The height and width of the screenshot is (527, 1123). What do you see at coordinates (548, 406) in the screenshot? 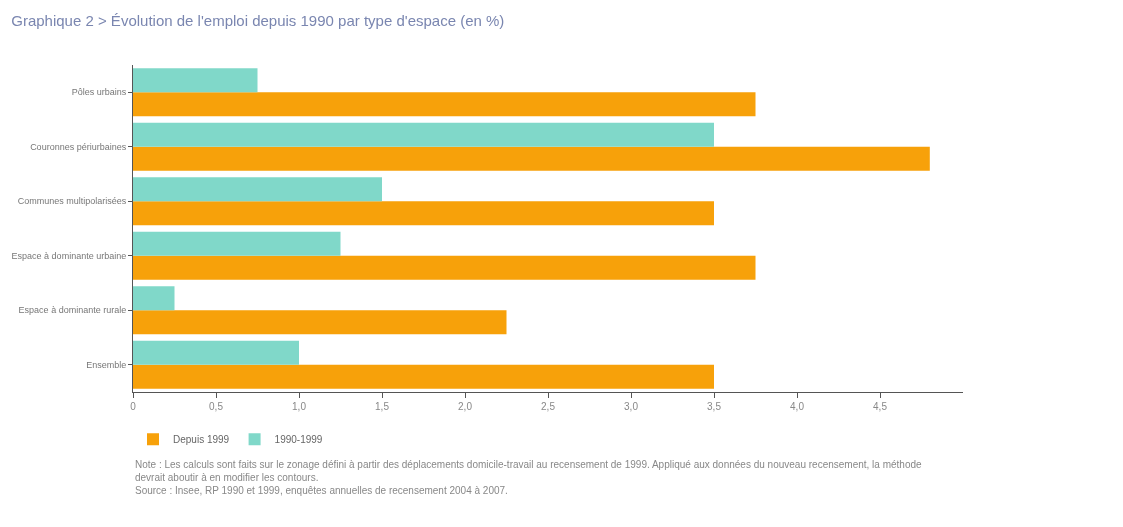
I see `x-tick-label: 2,5` at bounding box center [548, 406].